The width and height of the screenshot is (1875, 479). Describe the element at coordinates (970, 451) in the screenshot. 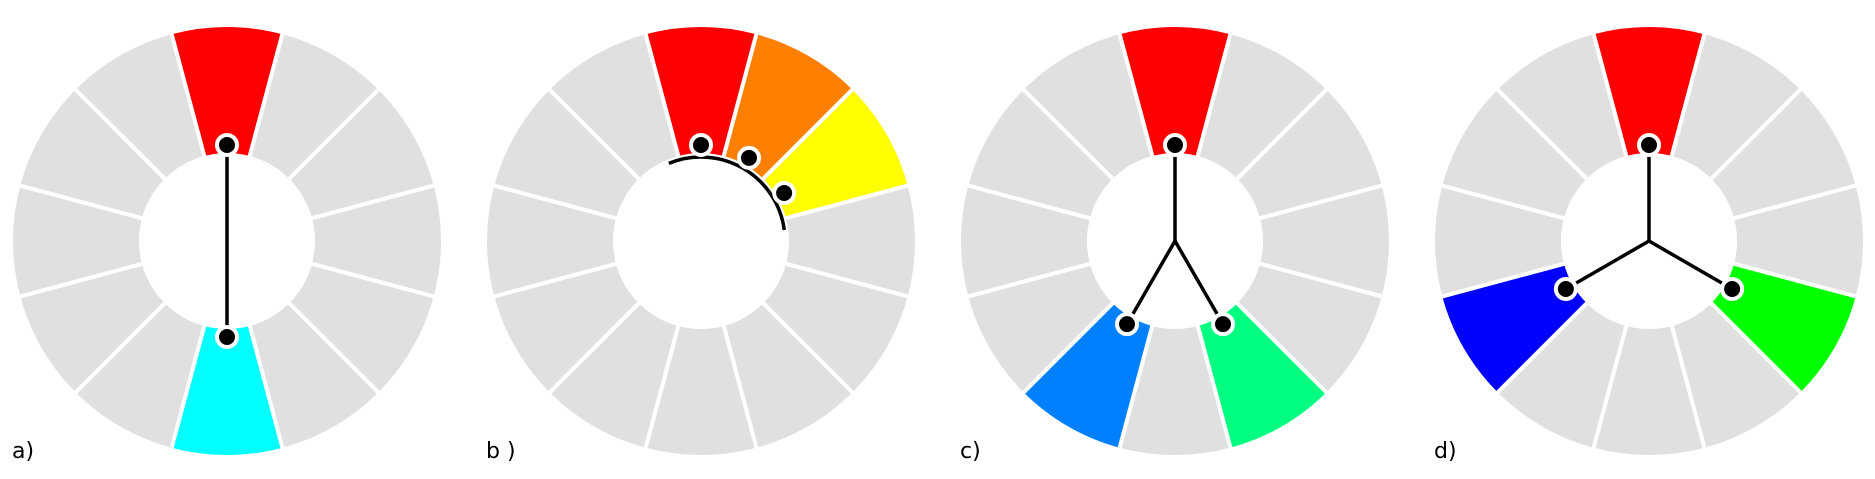

I see `panel-label-c: c)` at that location.